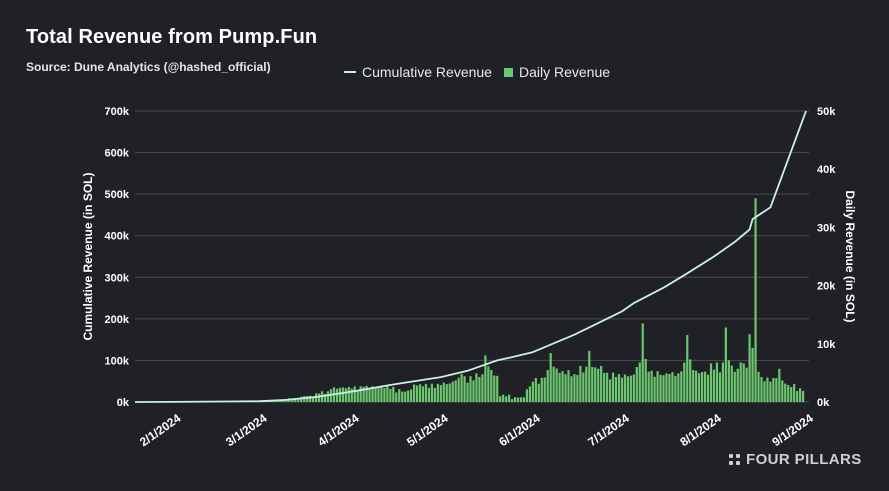  What do you see at coordinates (826, 228) in the screenshot?
I see `y-right-tick-label: 30k` at bounding box center [826, 228].